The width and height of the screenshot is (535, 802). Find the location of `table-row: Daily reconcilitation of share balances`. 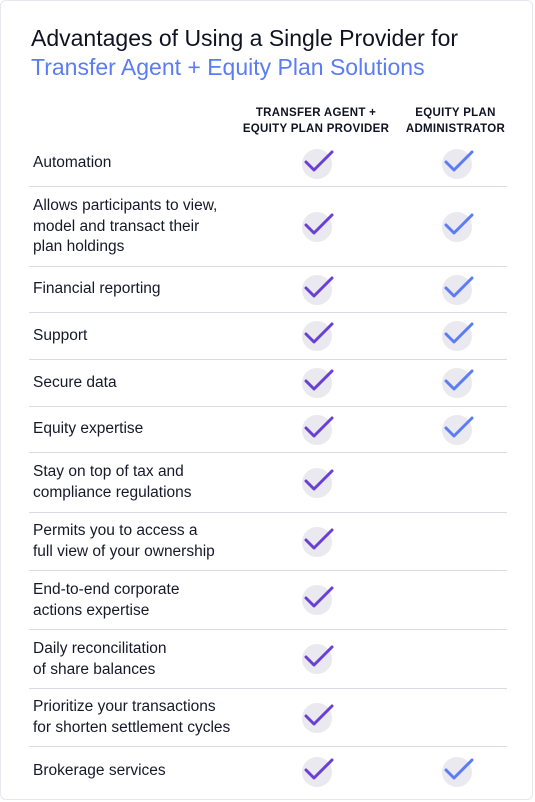

table-row: Daily reconcilitation of share balances is located at coordinates (268, 659).